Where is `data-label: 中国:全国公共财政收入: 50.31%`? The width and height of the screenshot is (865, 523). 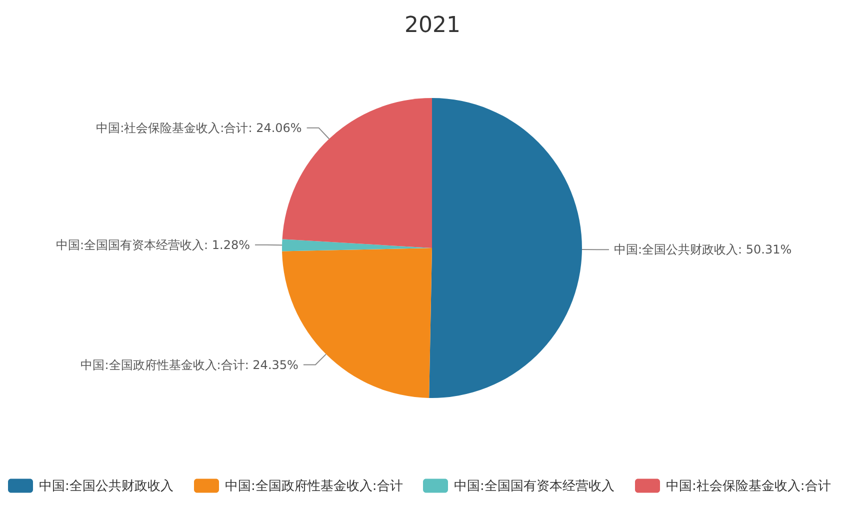 data-label: 中国:全国公共财政收入: 50.31% is located at coordinates (703, 249).